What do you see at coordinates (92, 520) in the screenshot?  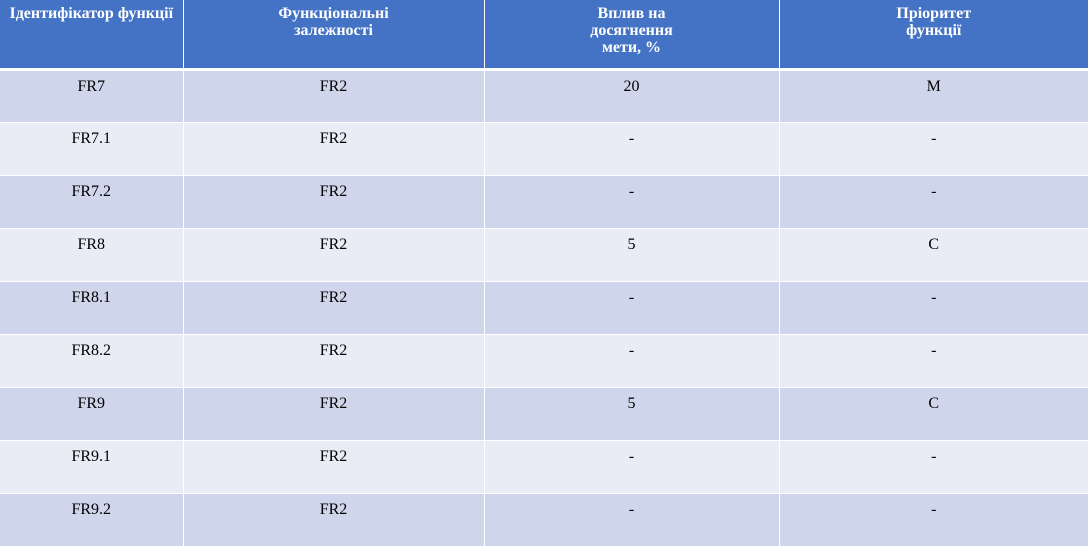 I see `cell-function-id: FR9.2` at bounding box center [92, 520].